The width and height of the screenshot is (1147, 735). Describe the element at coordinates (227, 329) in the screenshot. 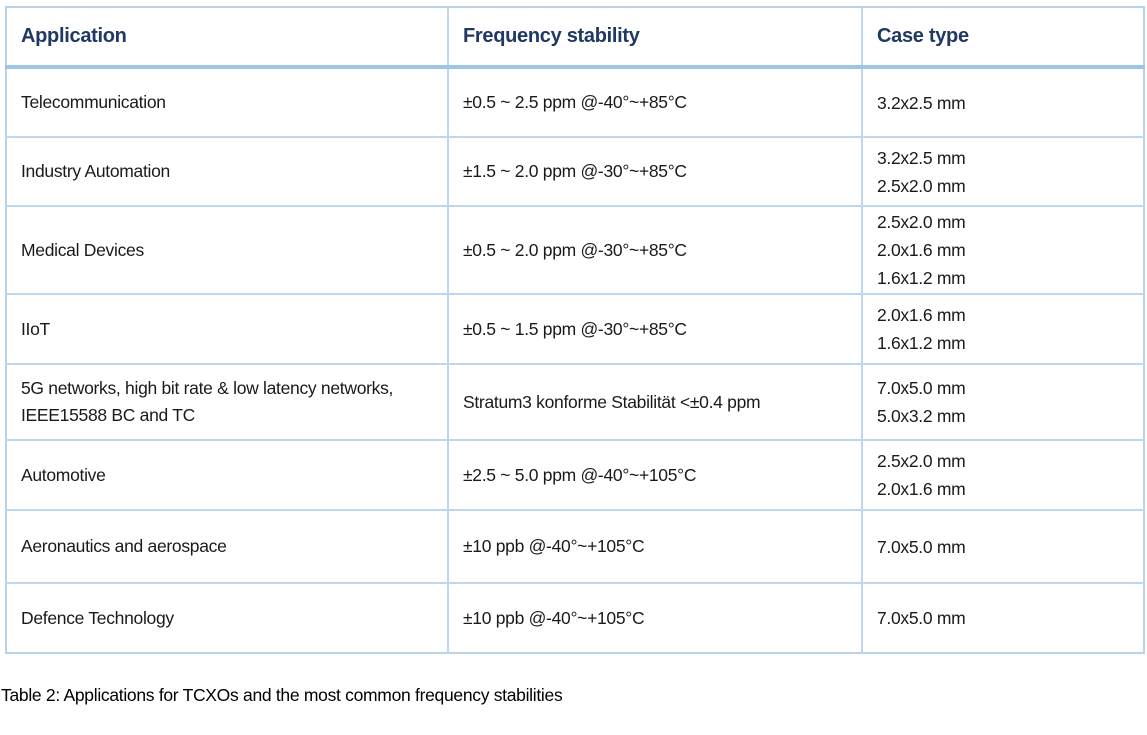

I see `application-cell: IIoT` at that location.